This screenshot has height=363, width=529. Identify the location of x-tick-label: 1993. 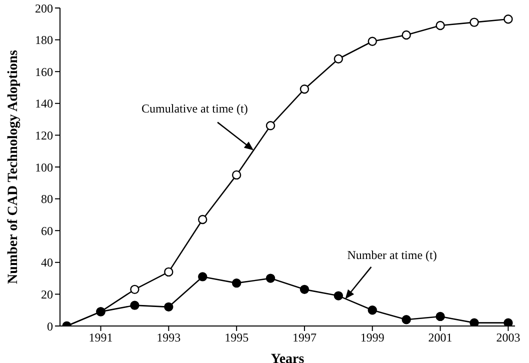
(168, 337).